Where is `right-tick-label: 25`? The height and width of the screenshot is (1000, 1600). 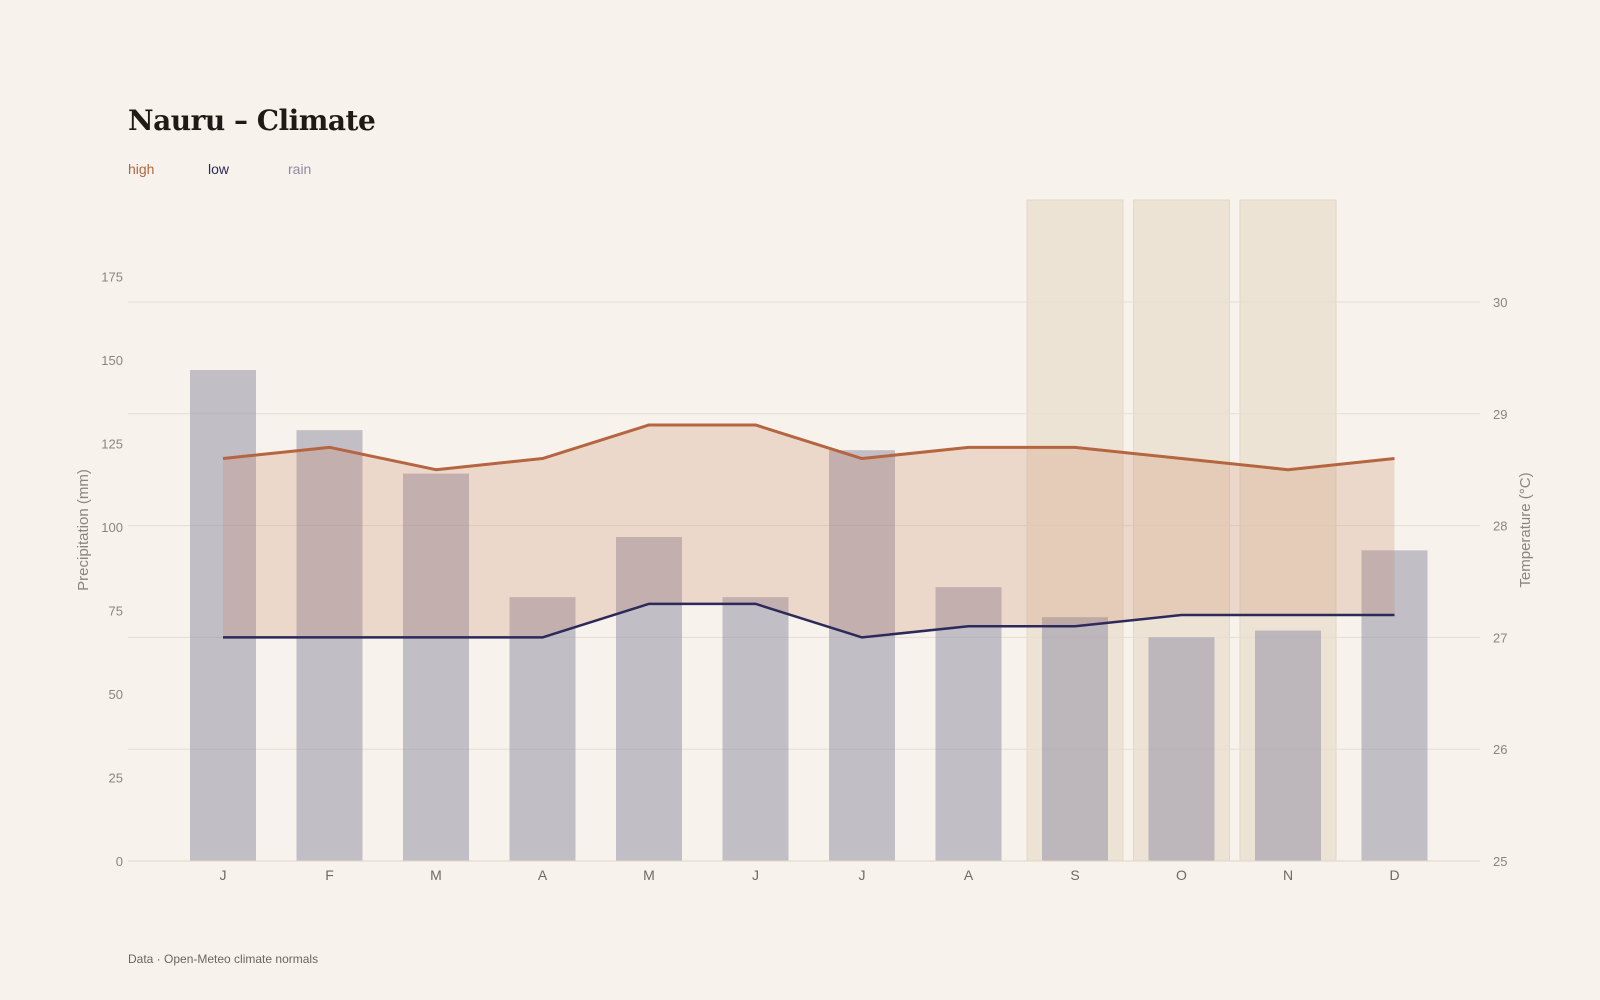
right-tick-label: 25 is located at coordinates (1500, 861).